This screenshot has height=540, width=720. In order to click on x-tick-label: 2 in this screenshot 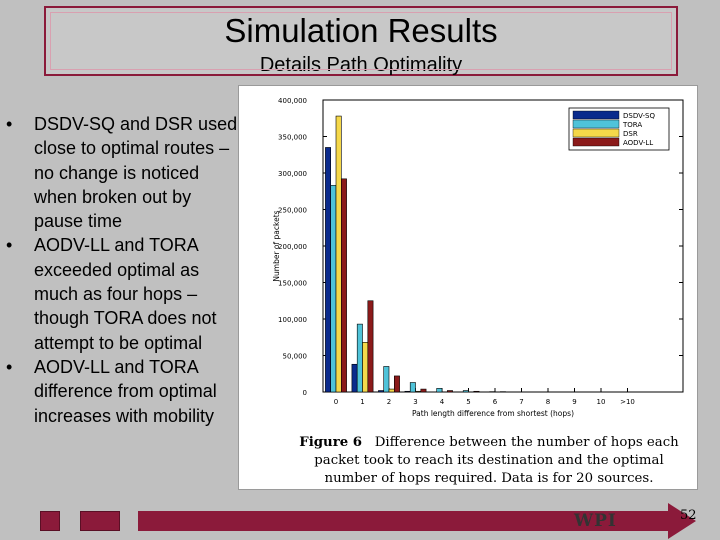, I will do `click(389, 402)`.